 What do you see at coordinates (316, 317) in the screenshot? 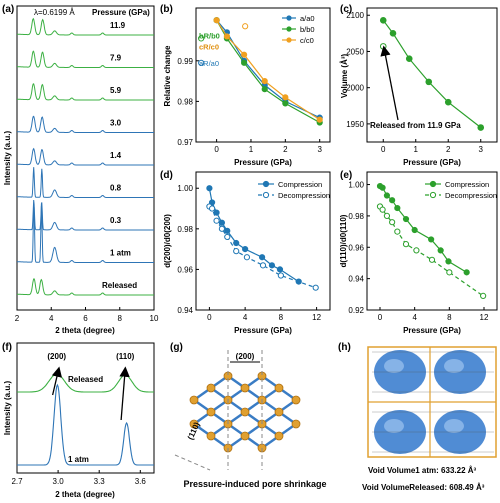
I see `x-tick-label: 12` at bounding box center [316, 317].